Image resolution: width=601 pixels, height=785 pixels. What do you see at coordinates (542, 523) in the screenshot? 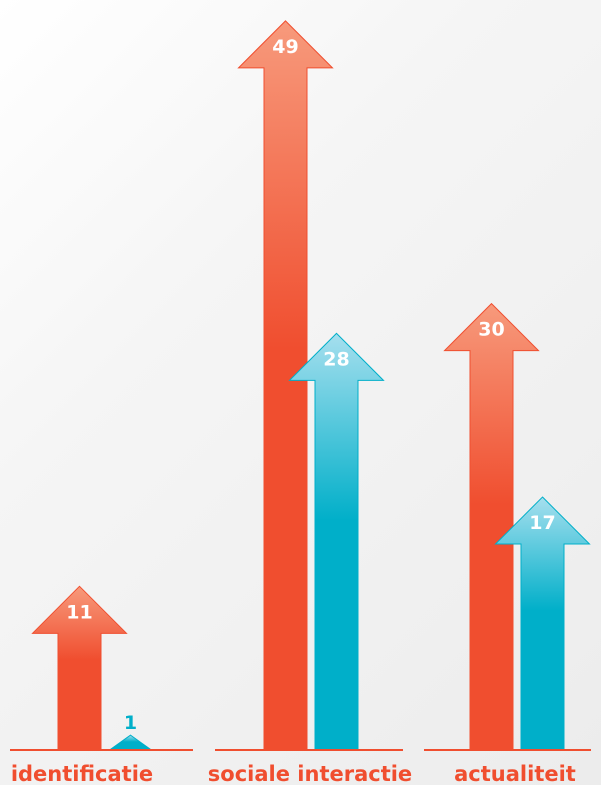
I see `value-label: 17` at bounding box center [542, 523].